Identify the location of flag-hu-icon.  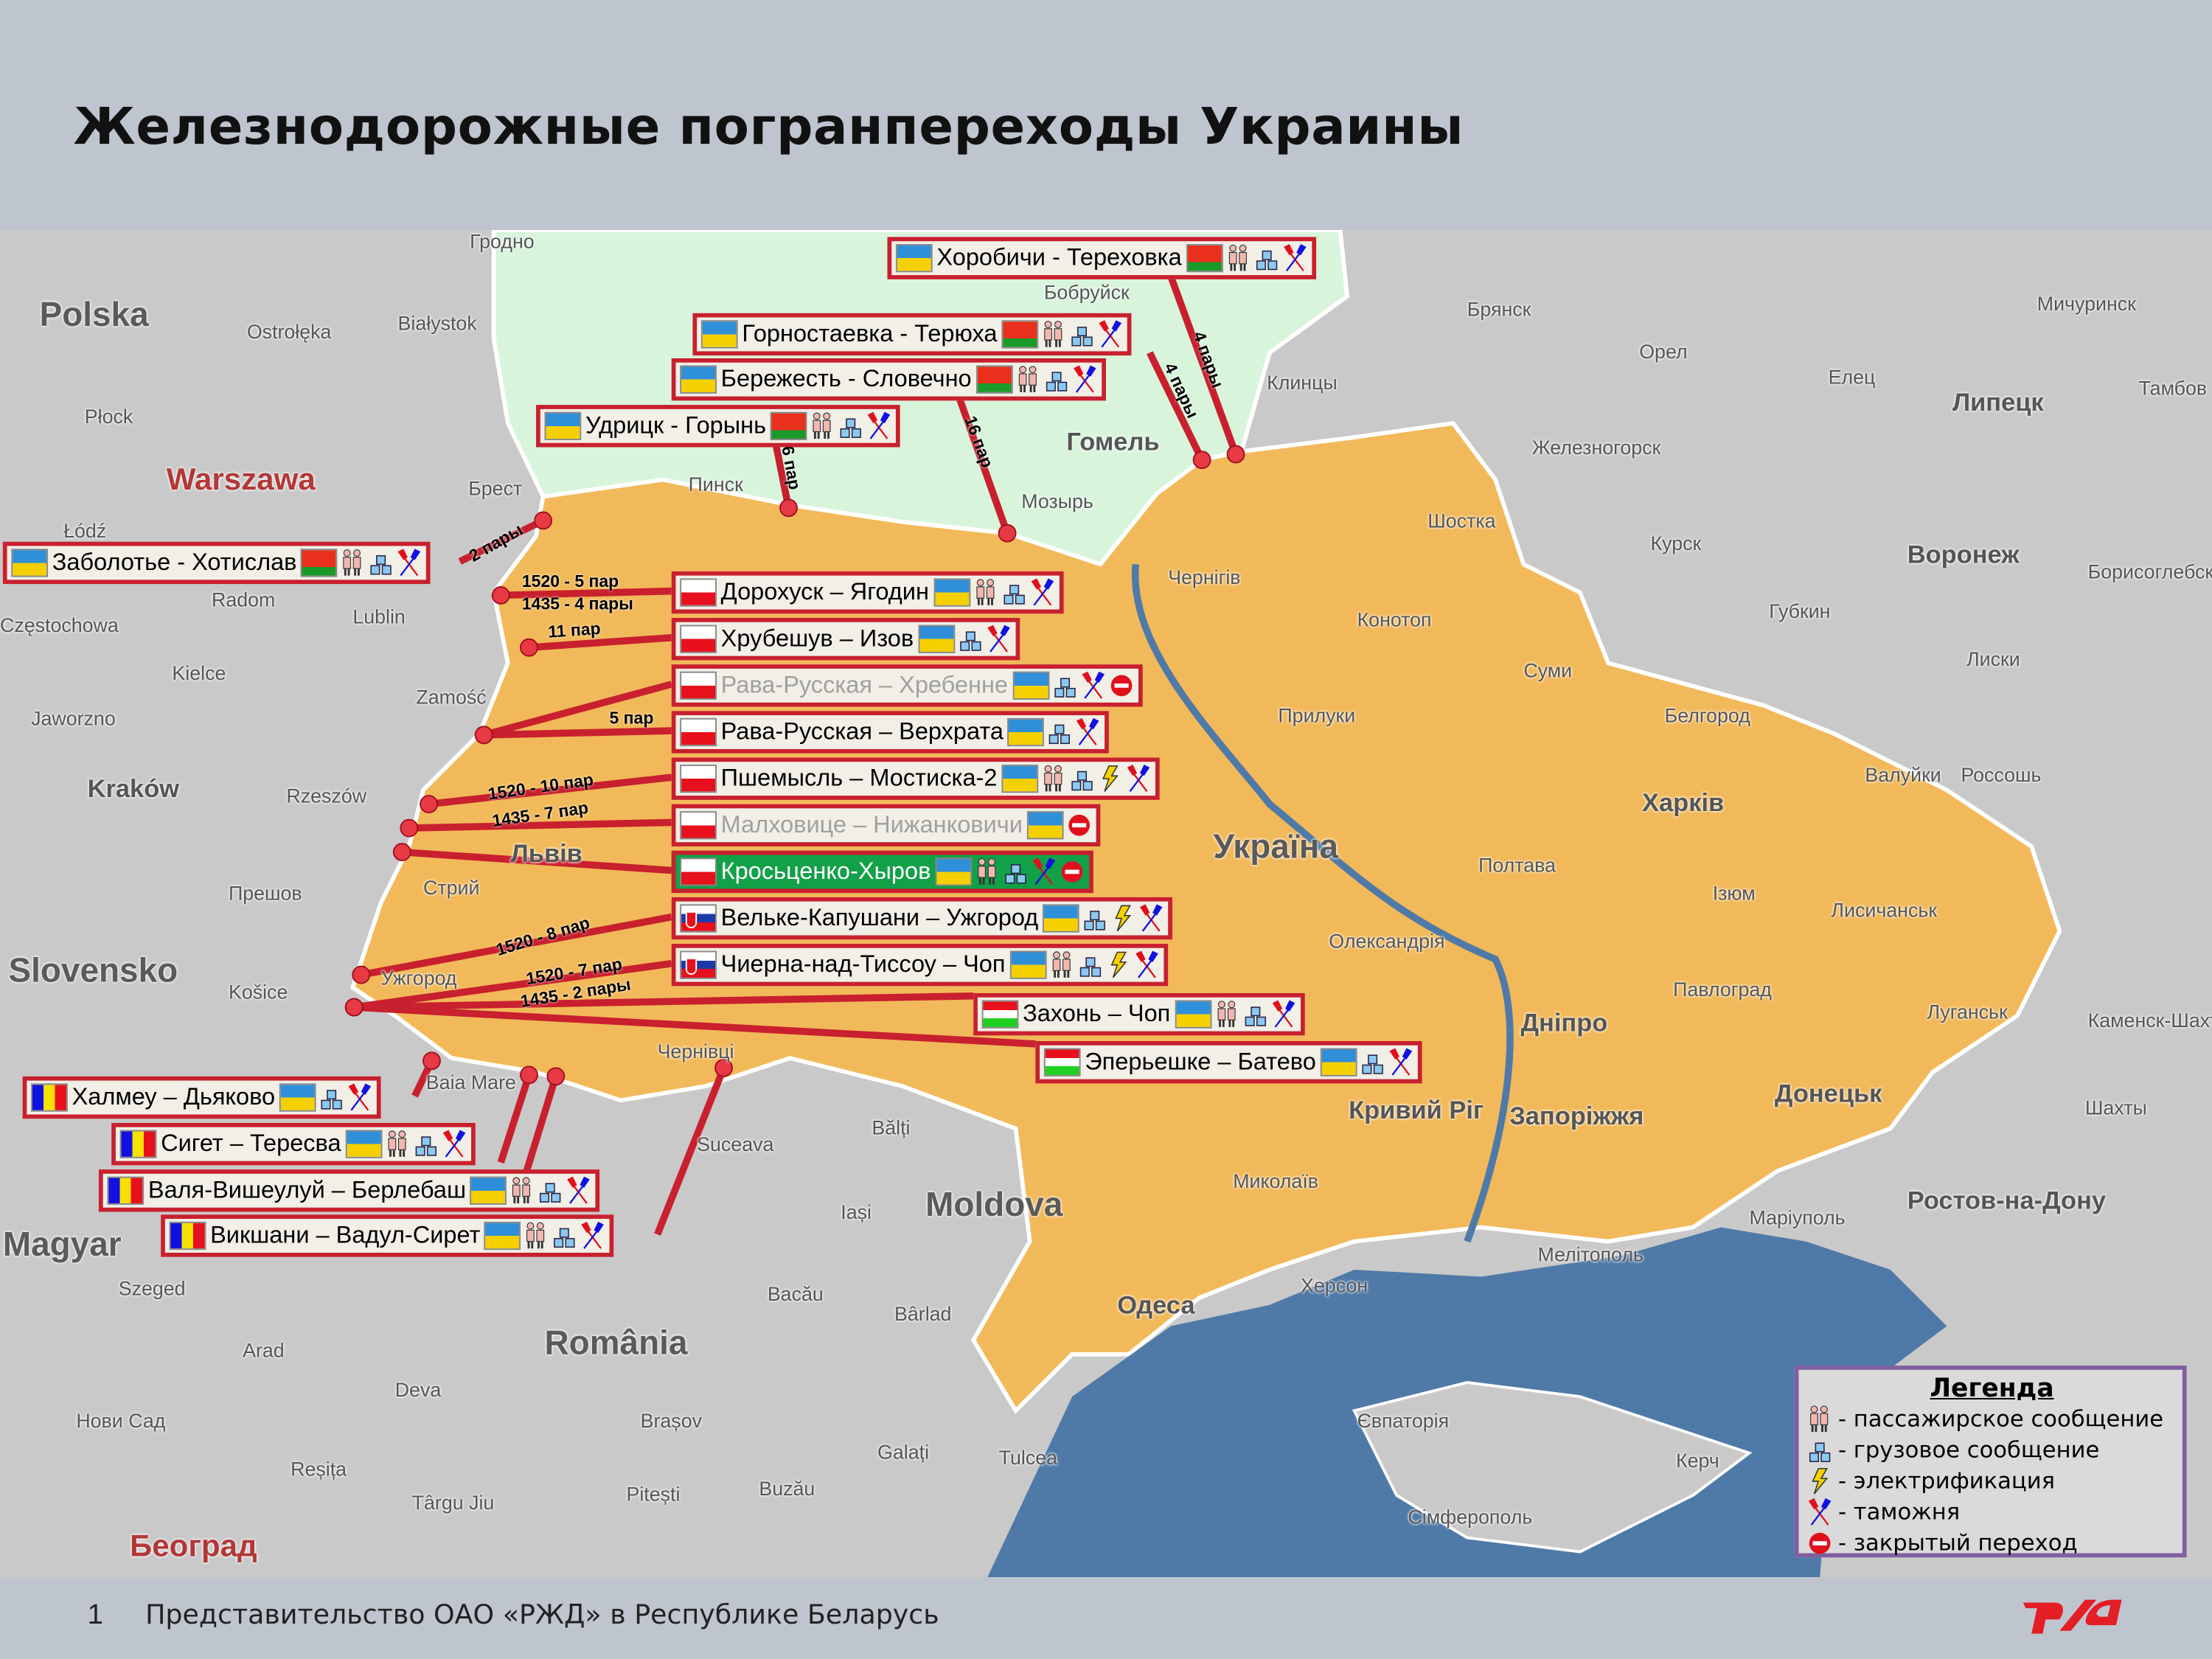
(1062, 1062).